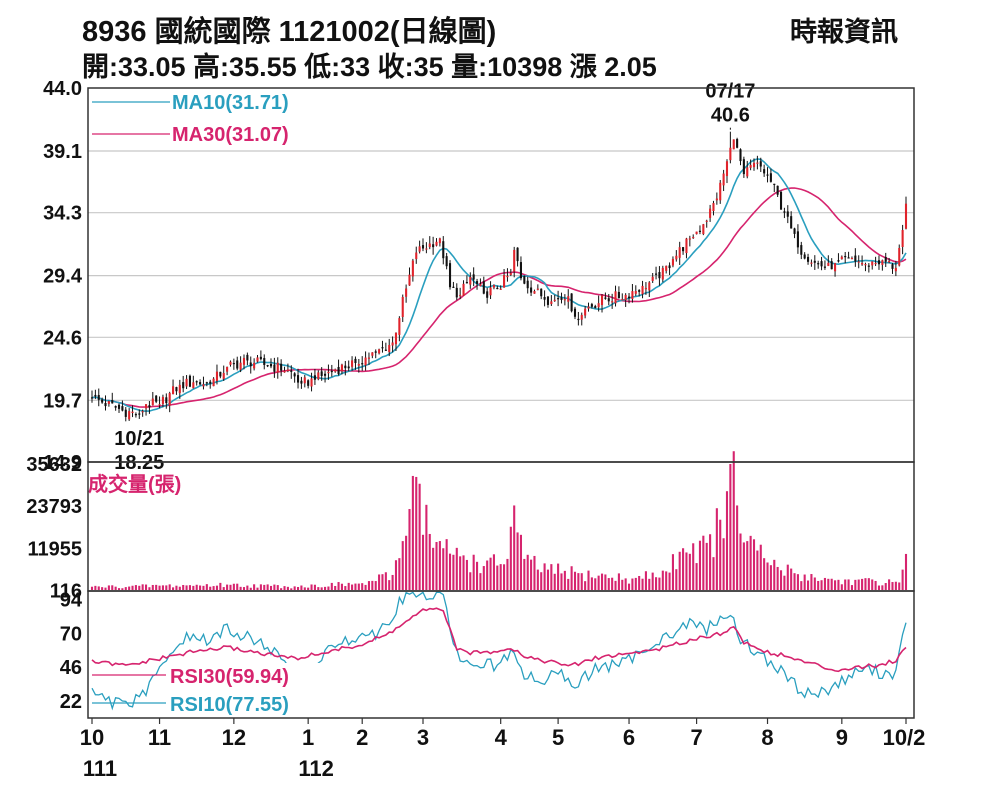  Describe the element at coordinates (629, 737) in the screenshot. I see `x-tick-label: 6` at that location.